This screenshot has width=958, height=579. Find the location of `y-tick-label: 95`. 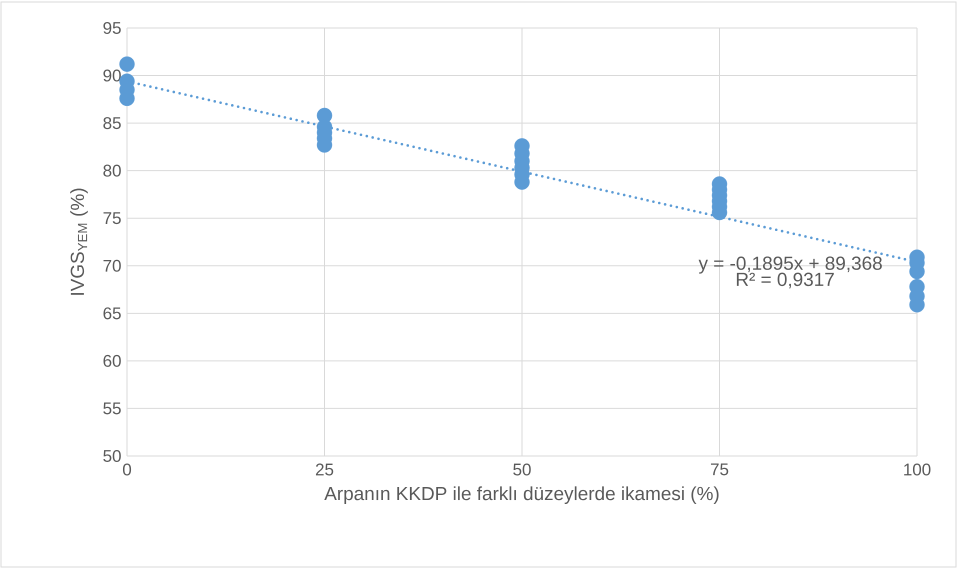

y-tick-label: 95 is located at coordinates (112, 28).